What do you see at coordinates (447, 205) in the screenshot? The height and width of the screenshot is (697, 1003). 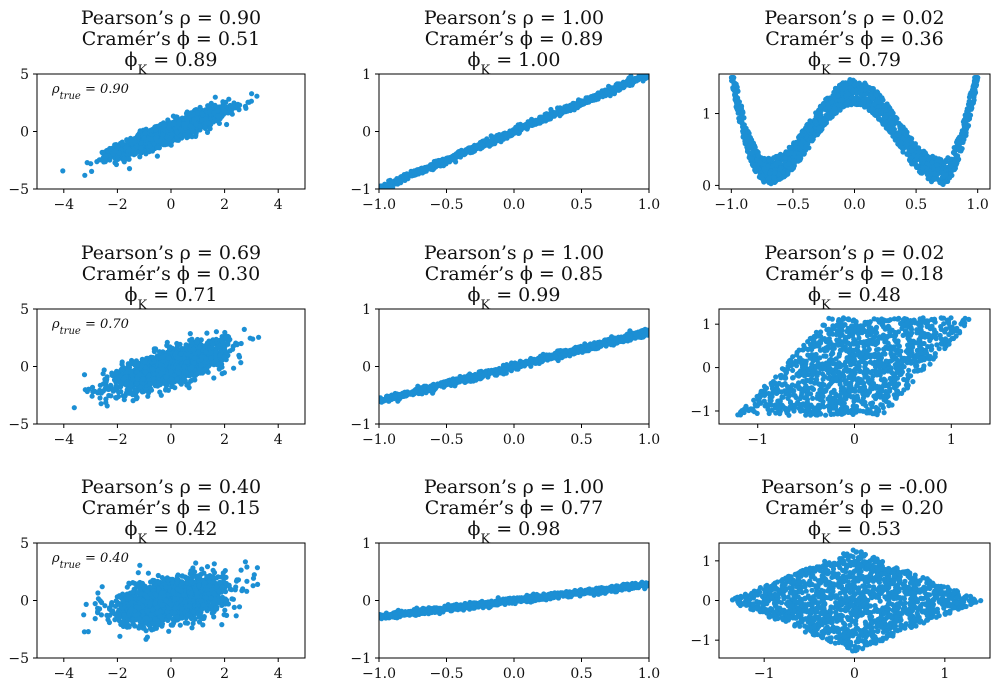 I see `x-tick-label: −0.5` at bounding box center [447, 205].